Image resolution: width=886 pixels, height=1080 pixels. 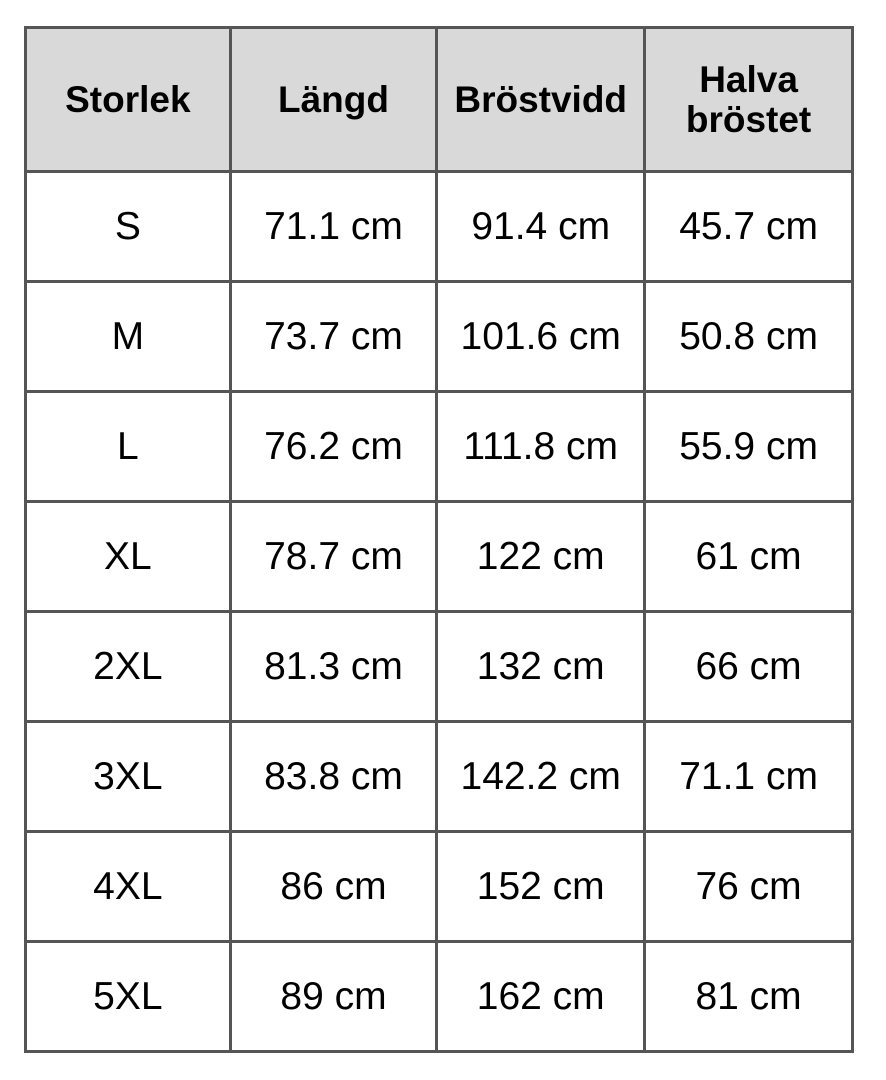 I want to click on table-row: L 76.2 cm 111.8 cm 55.9 cm, so click(x=439, y=446).